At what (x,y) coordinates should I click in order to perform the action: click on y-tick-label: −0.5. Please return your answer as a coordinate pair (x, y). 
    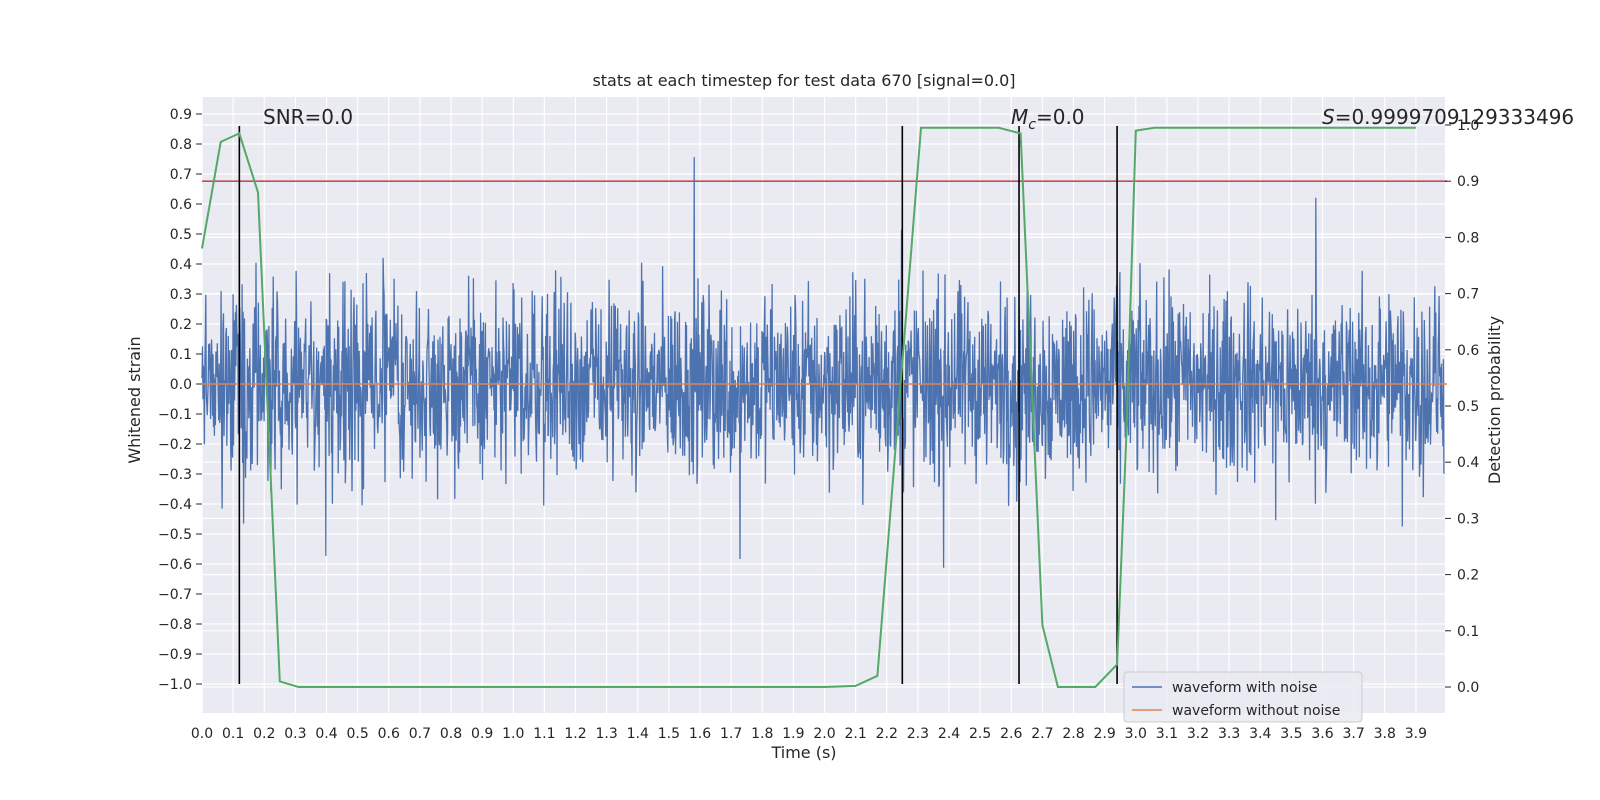
    Looking at the image, I should click on (175, 535).